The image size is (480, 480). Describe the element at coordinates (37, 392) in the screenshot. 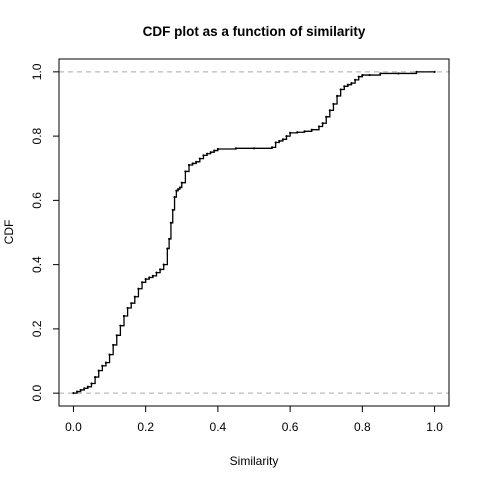

I see `y-tick-label: 0.0` at that location.